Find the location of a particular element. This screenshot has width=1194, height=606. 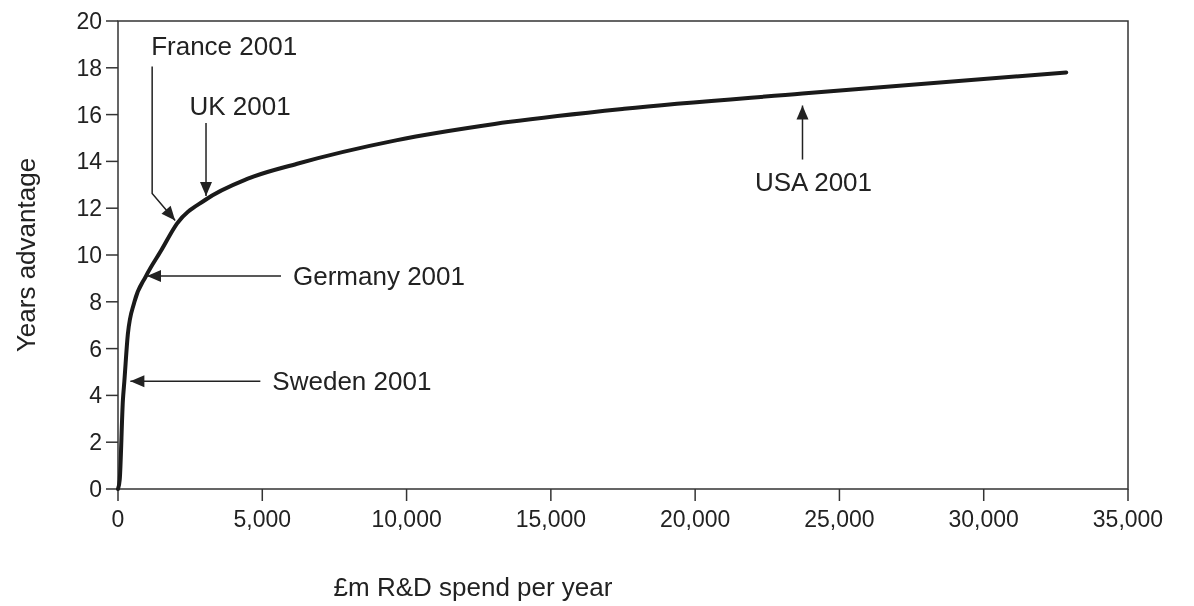

x-tick-label: 5,000 is located at coordinates (262, 519).